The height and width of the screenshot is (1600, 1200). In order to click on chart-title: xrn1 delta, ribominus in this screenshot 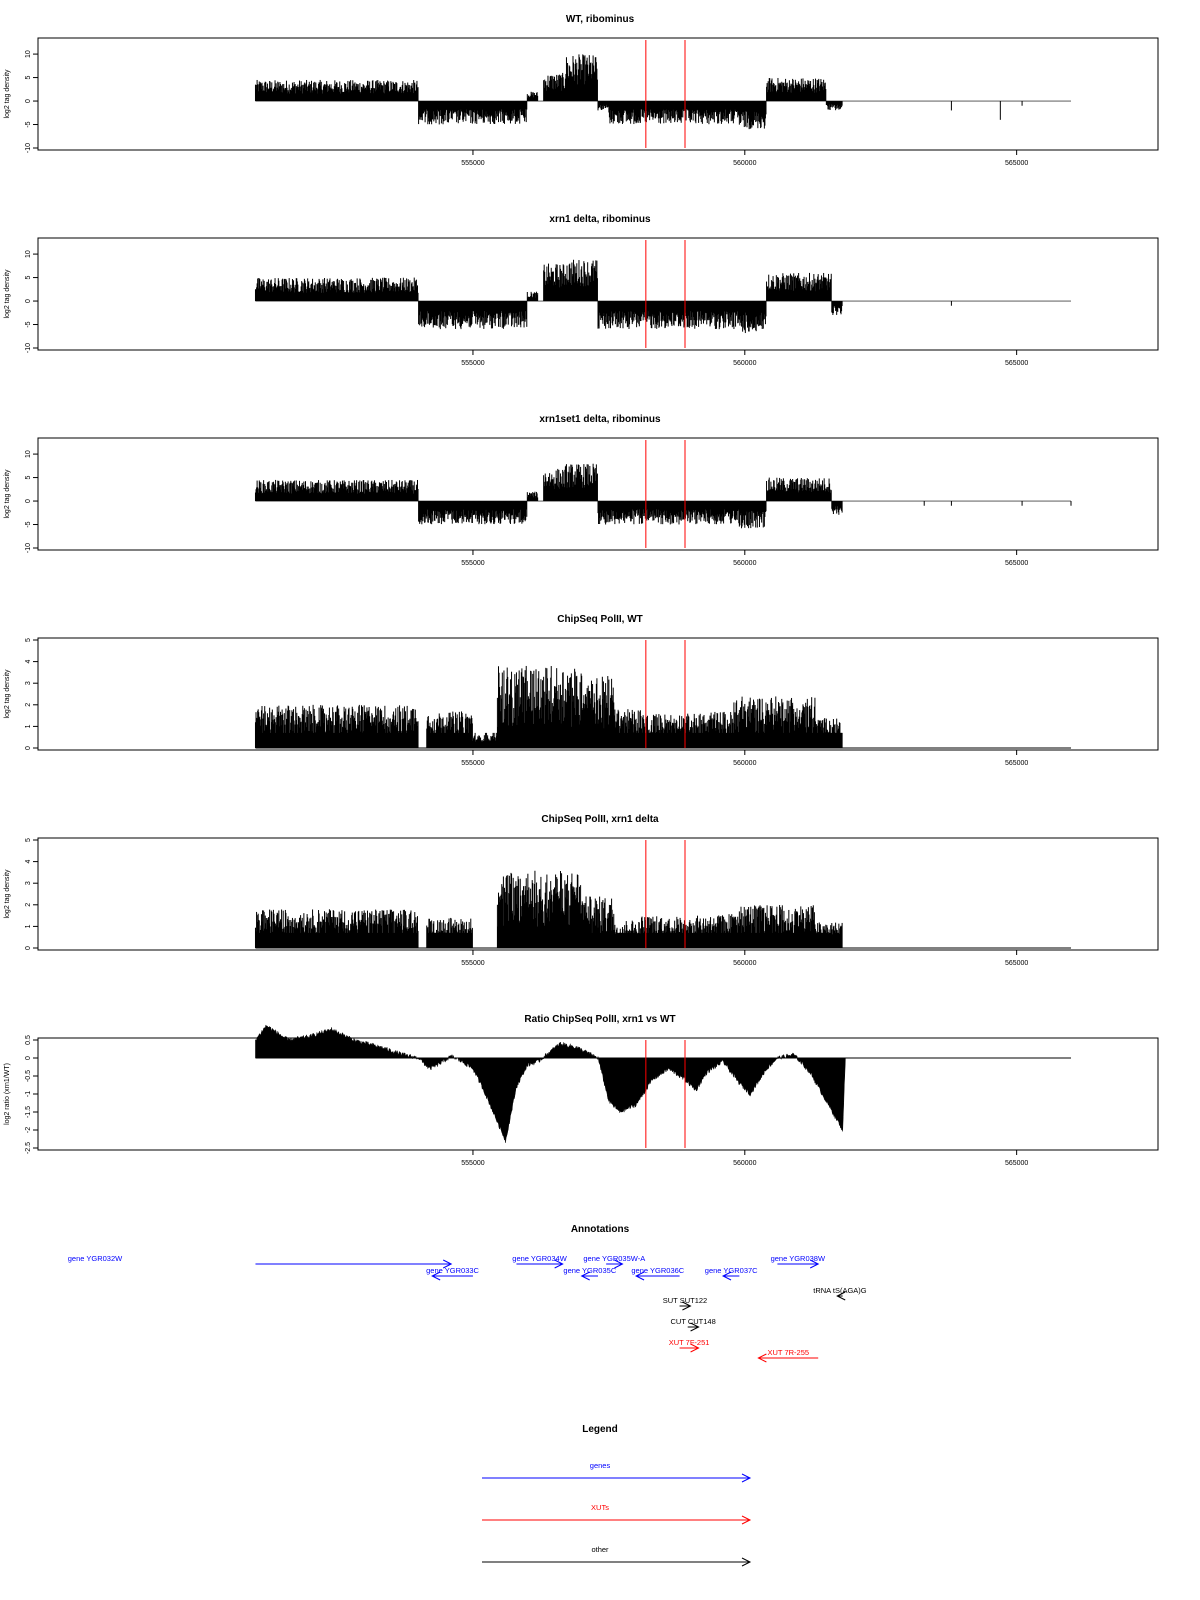, I will do `click(600, 219)`.